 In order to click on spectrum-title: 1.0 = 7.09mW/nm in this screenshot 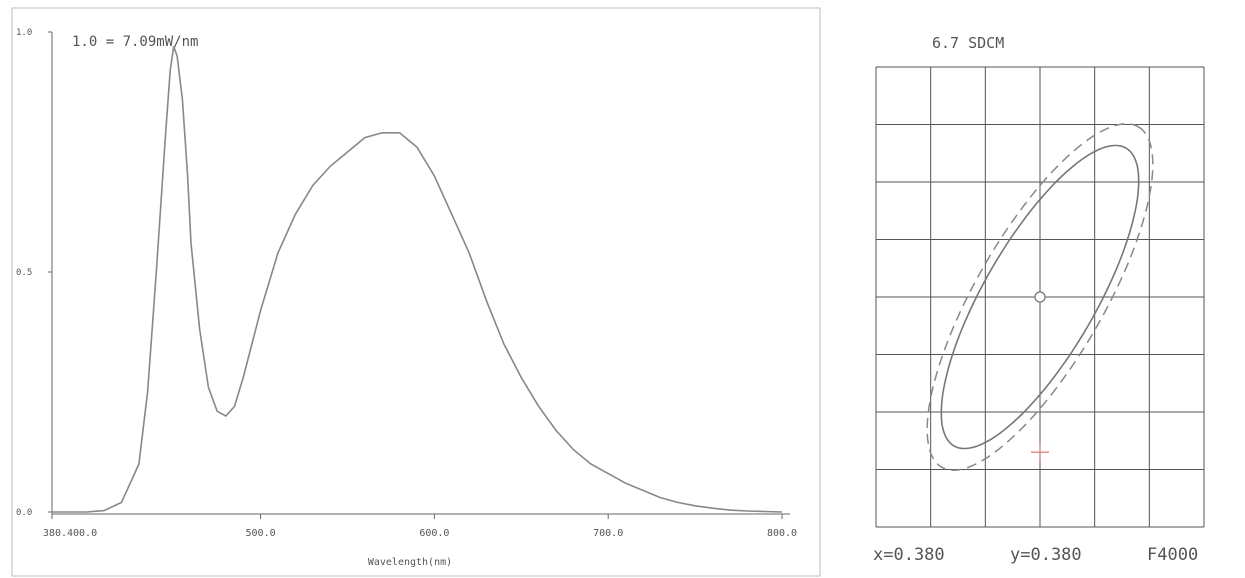, I will do `click(135, 42)`.